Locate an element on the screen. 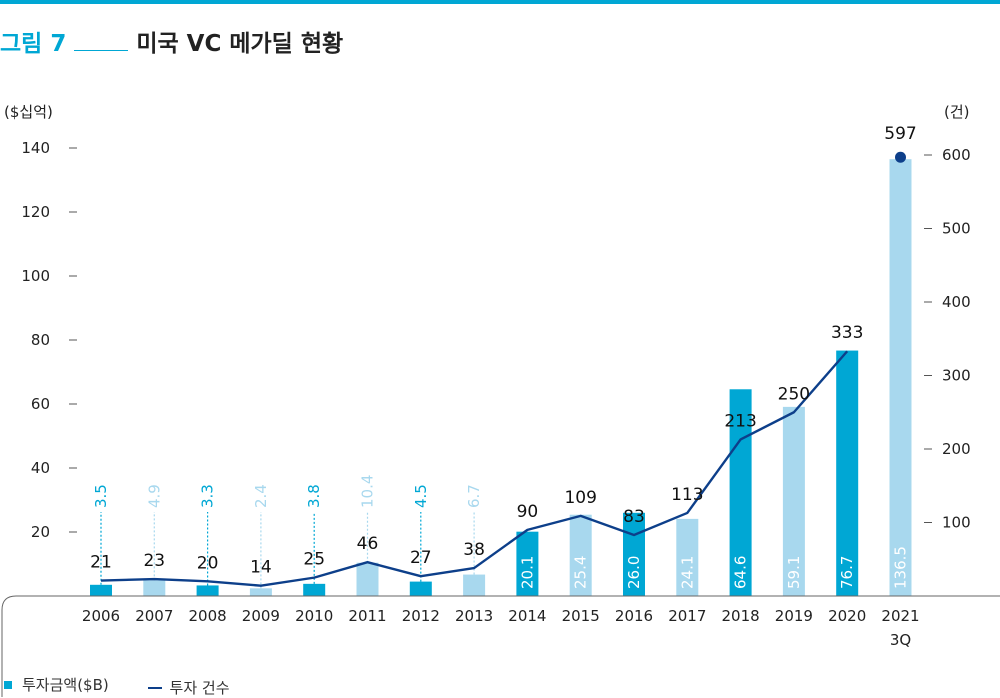 The image size is (1000, 698). bar-value-label: 4.5 is located at coordinates (421, 496).